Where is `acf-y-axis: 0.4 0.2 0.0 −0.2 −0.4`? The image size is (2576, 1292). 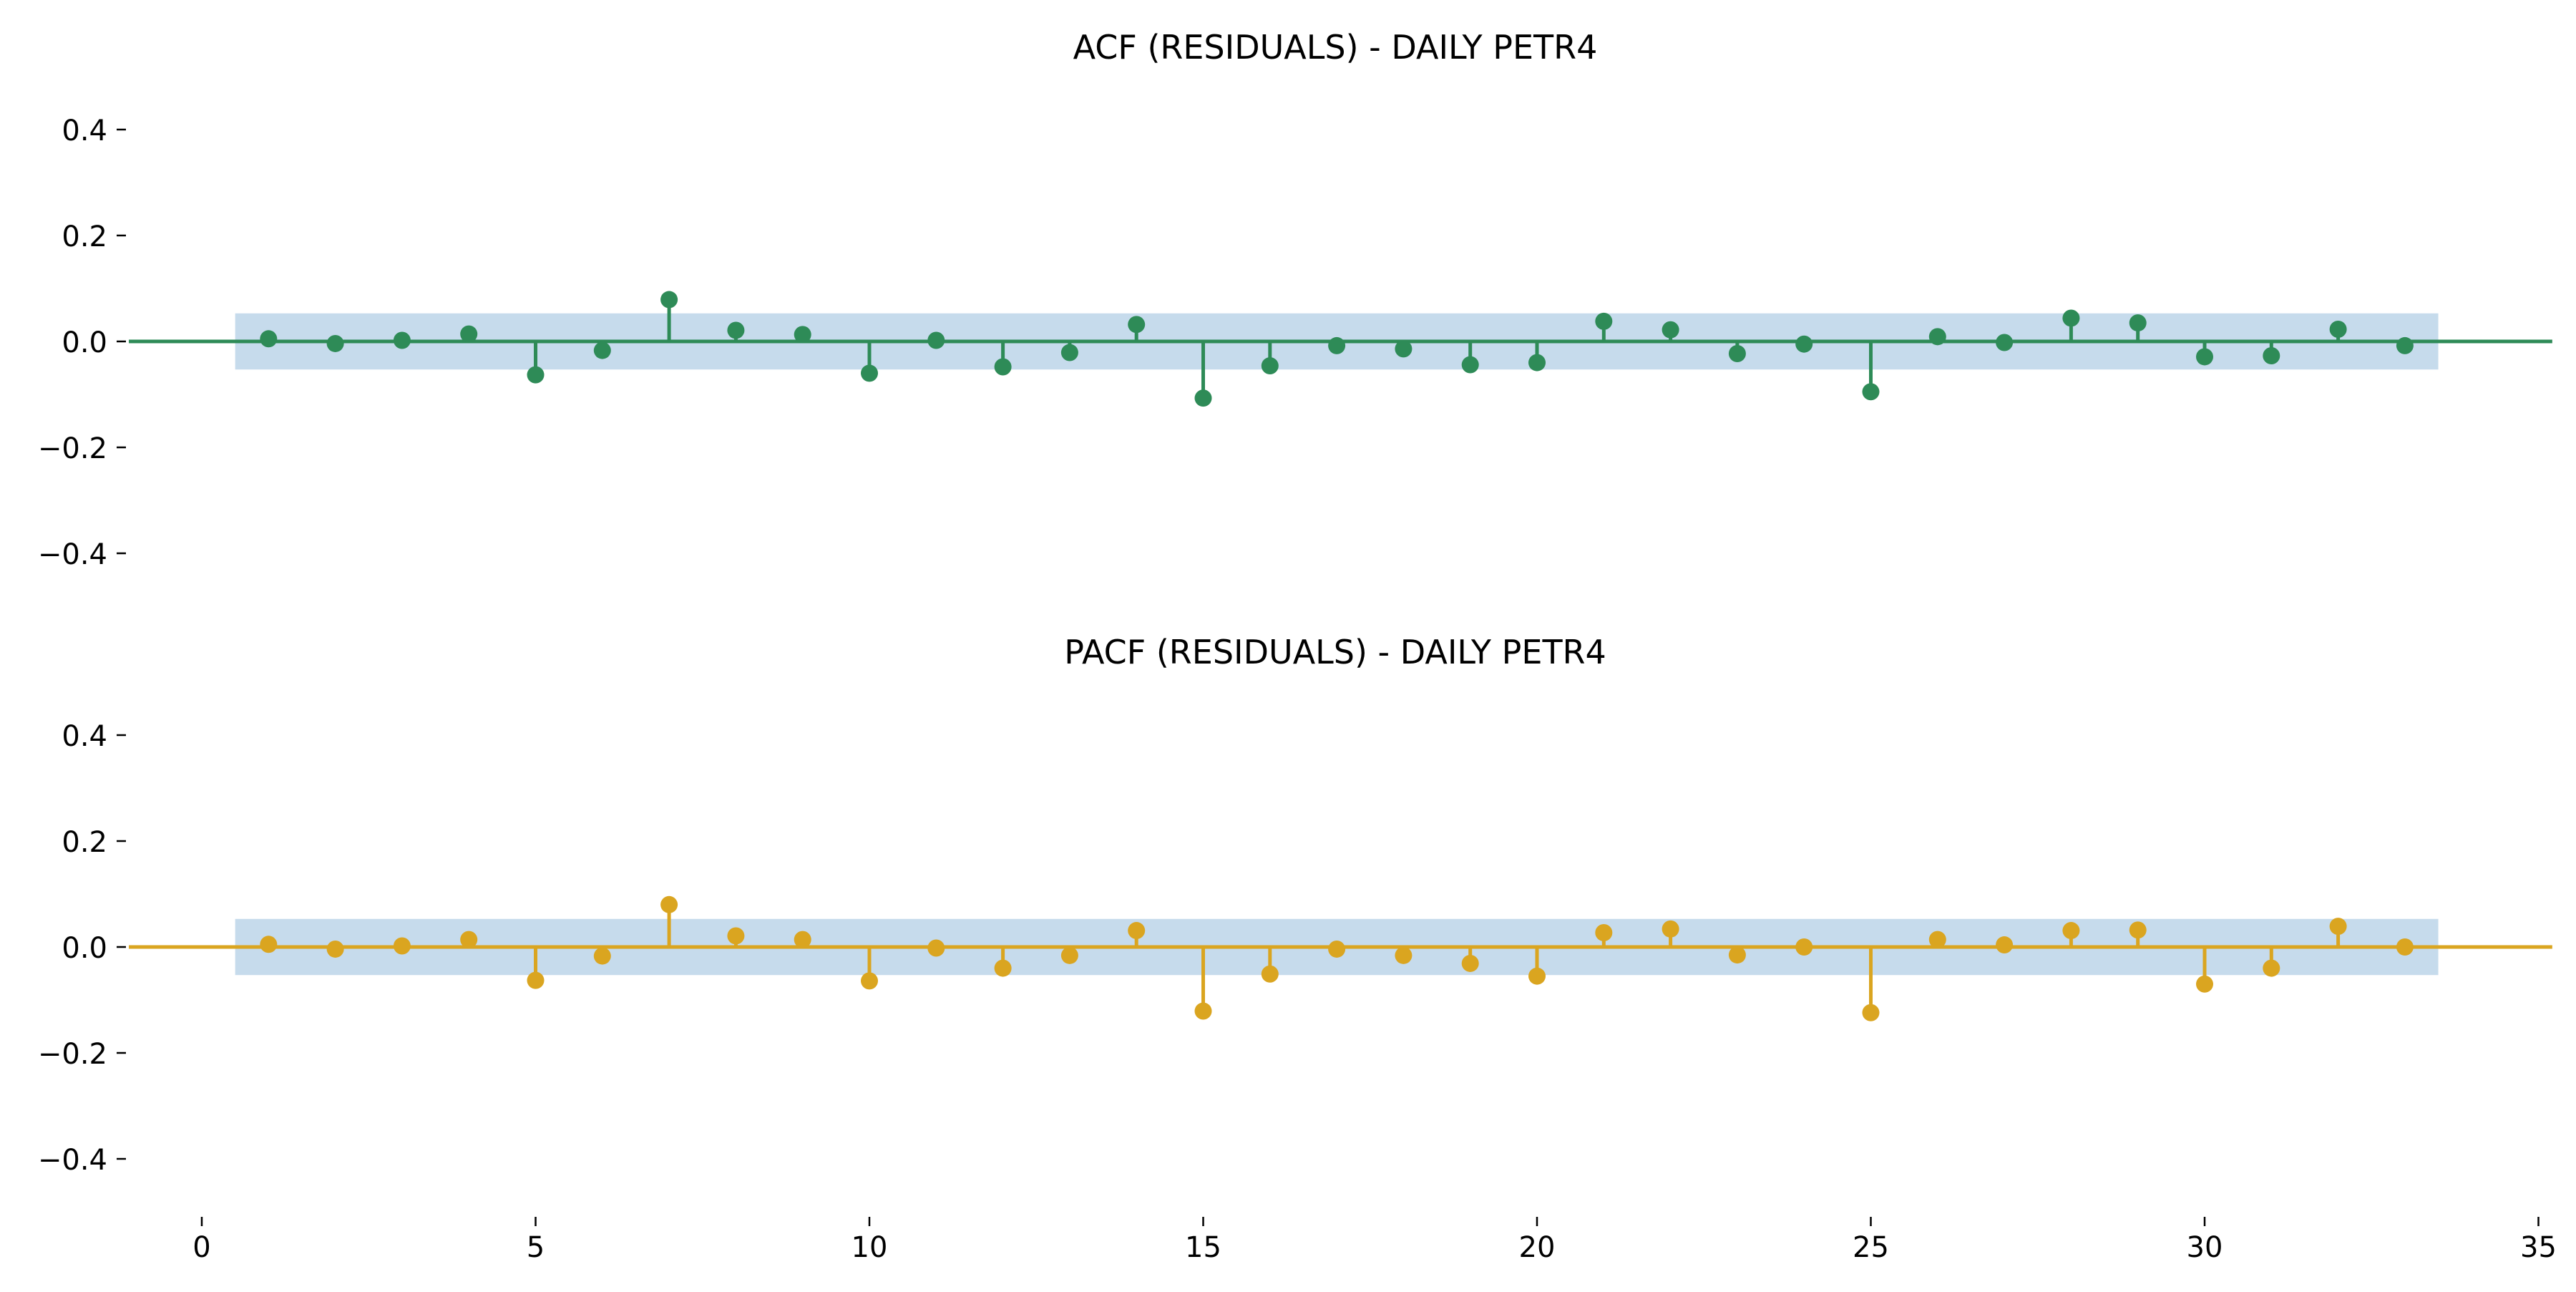
acf-y-axis: 0.4 0.2 0.0 −0.2 −0.4 is located at coordinates (82, 343).